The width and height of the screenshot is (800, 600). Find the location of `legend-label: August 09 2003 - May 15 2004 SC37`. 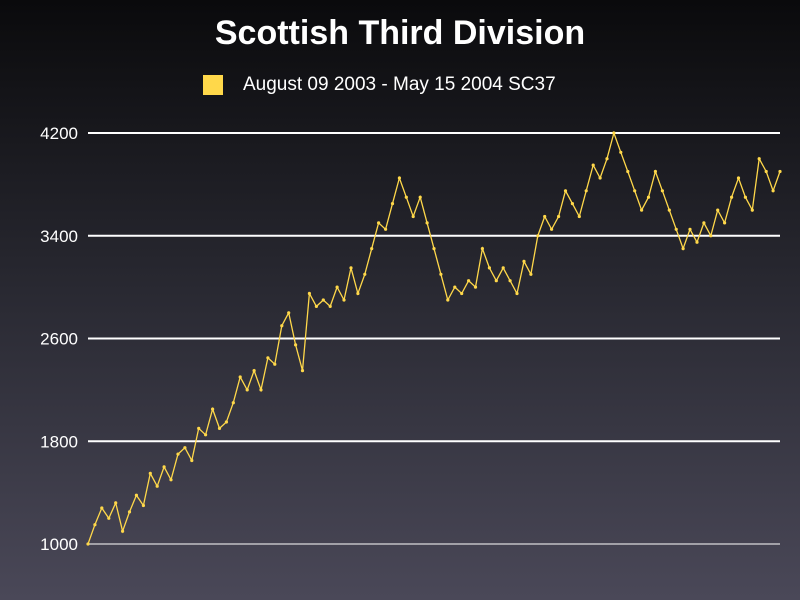

legend-label: August 09 2003 - May 15 2004 SC37 is located at coordinates (399, 84).